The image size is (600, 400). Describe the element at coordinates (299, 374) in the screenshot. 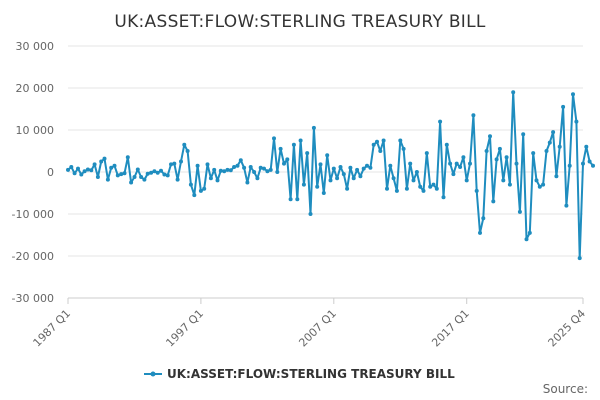

I see `legend: UK:ASSET:FLOW:STERLING TREASURY BILL` at that location.